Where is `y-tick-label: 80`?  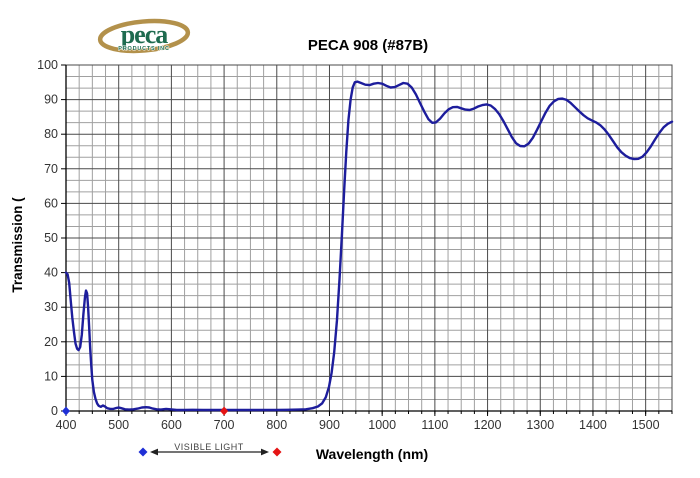
y-tick-label: 80 is located at coordinates (51, 134).